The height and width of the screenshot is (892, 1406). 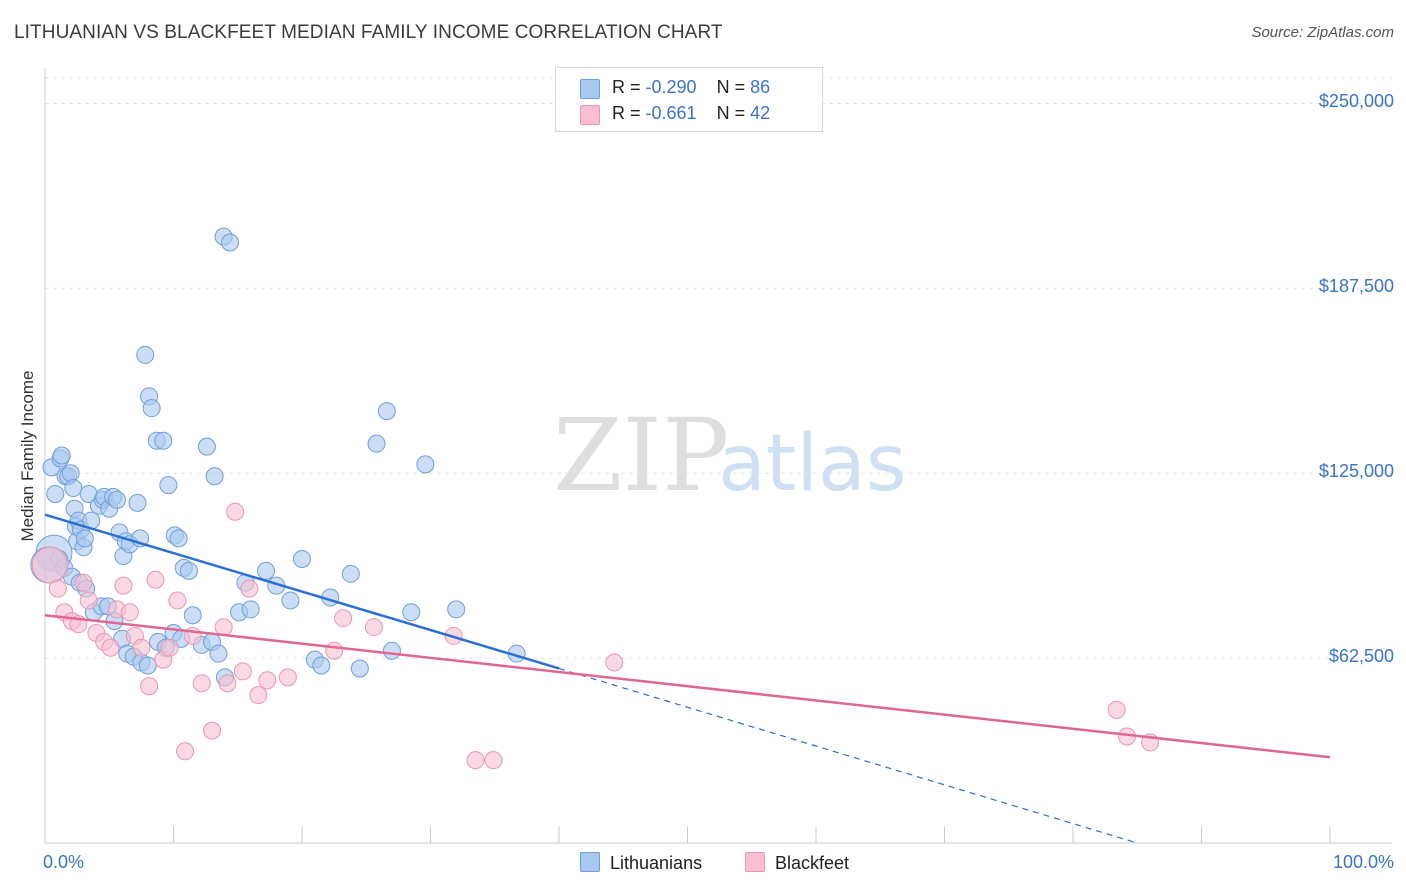 I want to click on y-tick-label: $187,500, so click(x=1356, y=286).